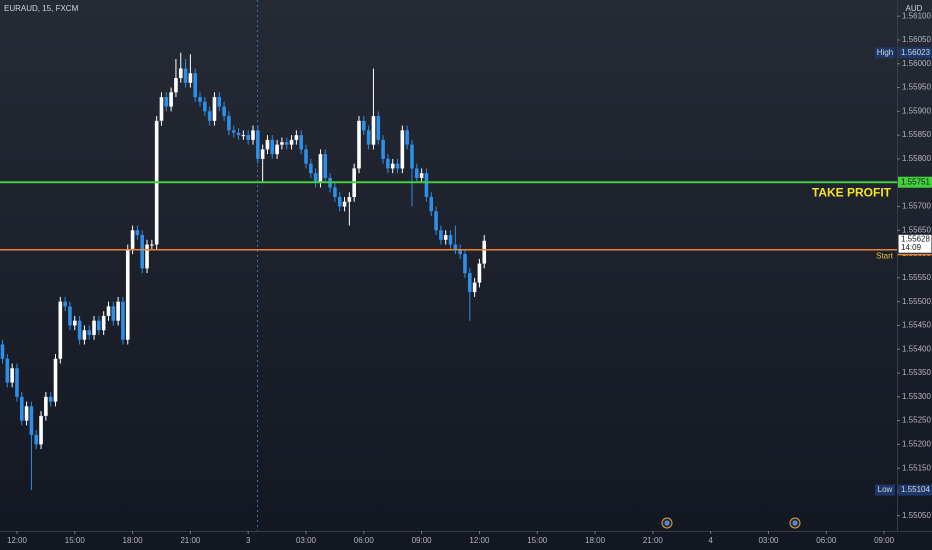 The image size is (932, 550). Describe the element at coordinates (916, 158) in the screenshot. I see `y-tick-label: 1.55800` at that location.